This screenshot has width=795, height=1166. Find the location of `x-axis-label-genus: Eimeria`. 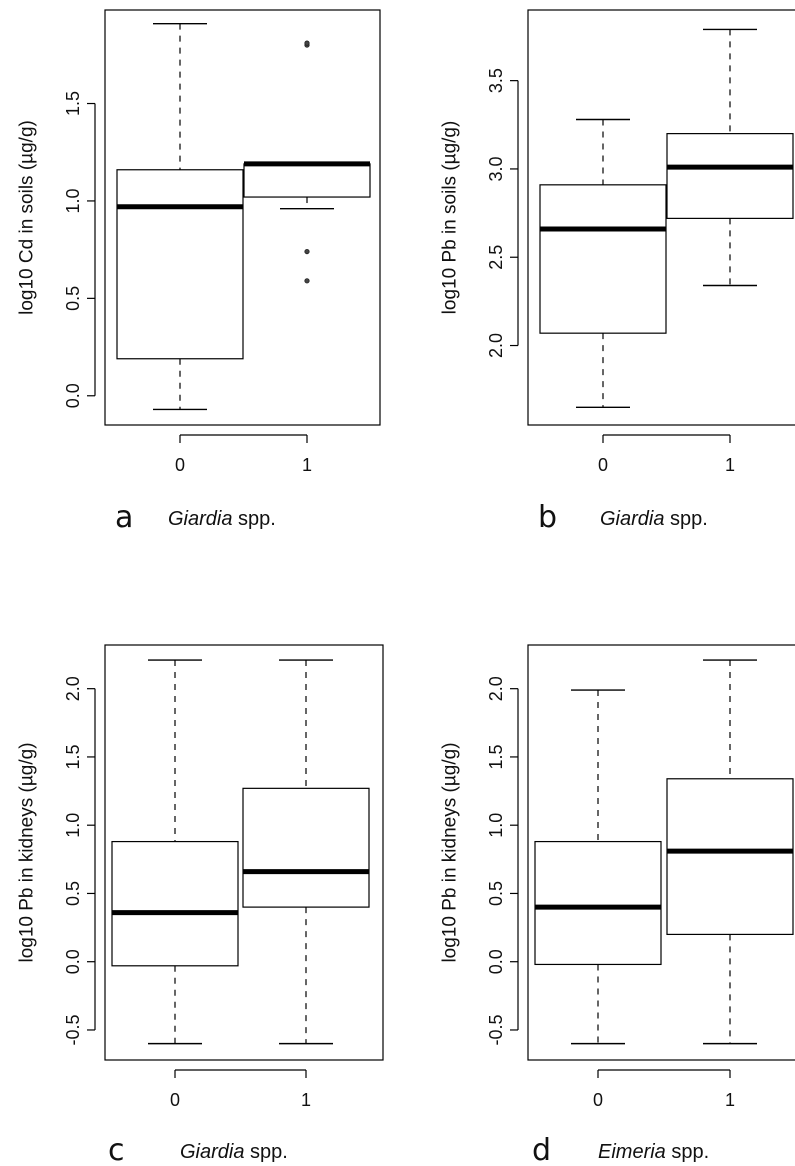

x-axis-label-genus: Eimeria is located at coordinates (632, 1152).